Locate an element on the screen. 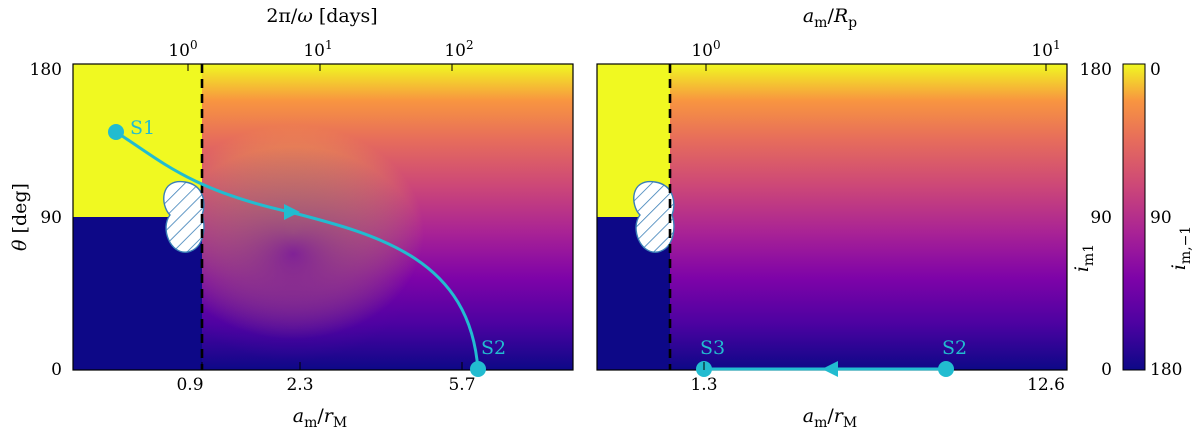 The height and width of the screenshot is (433, 1200). colorbar-left-label: im1 is located at coordinates (1084, 258).